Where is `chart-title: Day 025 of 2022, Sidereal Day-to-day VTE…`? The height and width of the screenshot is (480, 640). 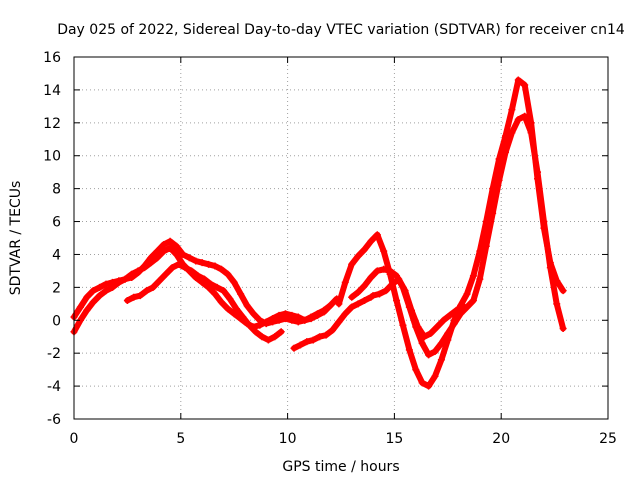
chart-title: Day 025 of 2022, Sidereal Day-to-day VTE… is located at coordinates (341, 30).